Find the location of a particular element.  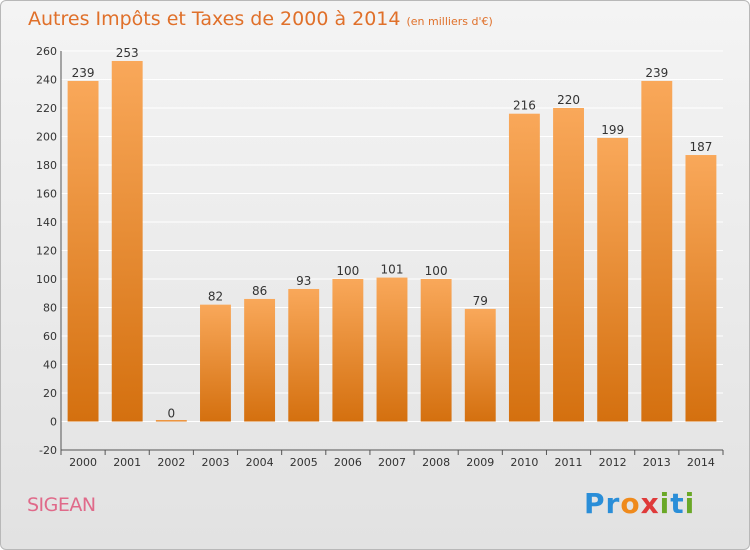

y-tick-label: 0 is located at coordinates (53, 422).